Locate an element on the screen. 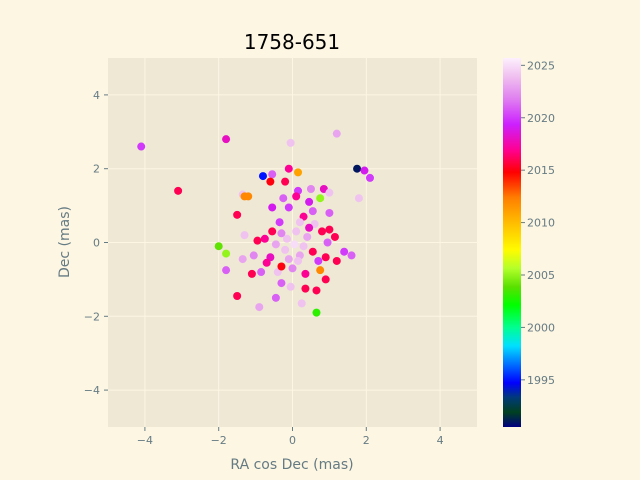 The image size is (640, 480). y-tick-label: −2 is located at coordinates (92, 316).